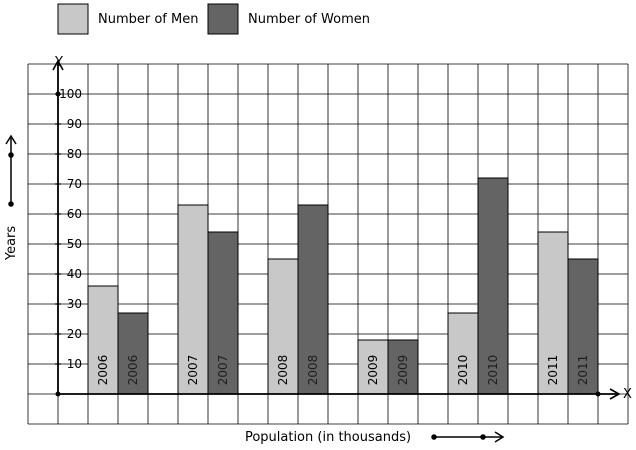 Image resolution: width=636 pixels, height=450 pixels. I want to click on y-tick-label: 70, so click(74, 184).